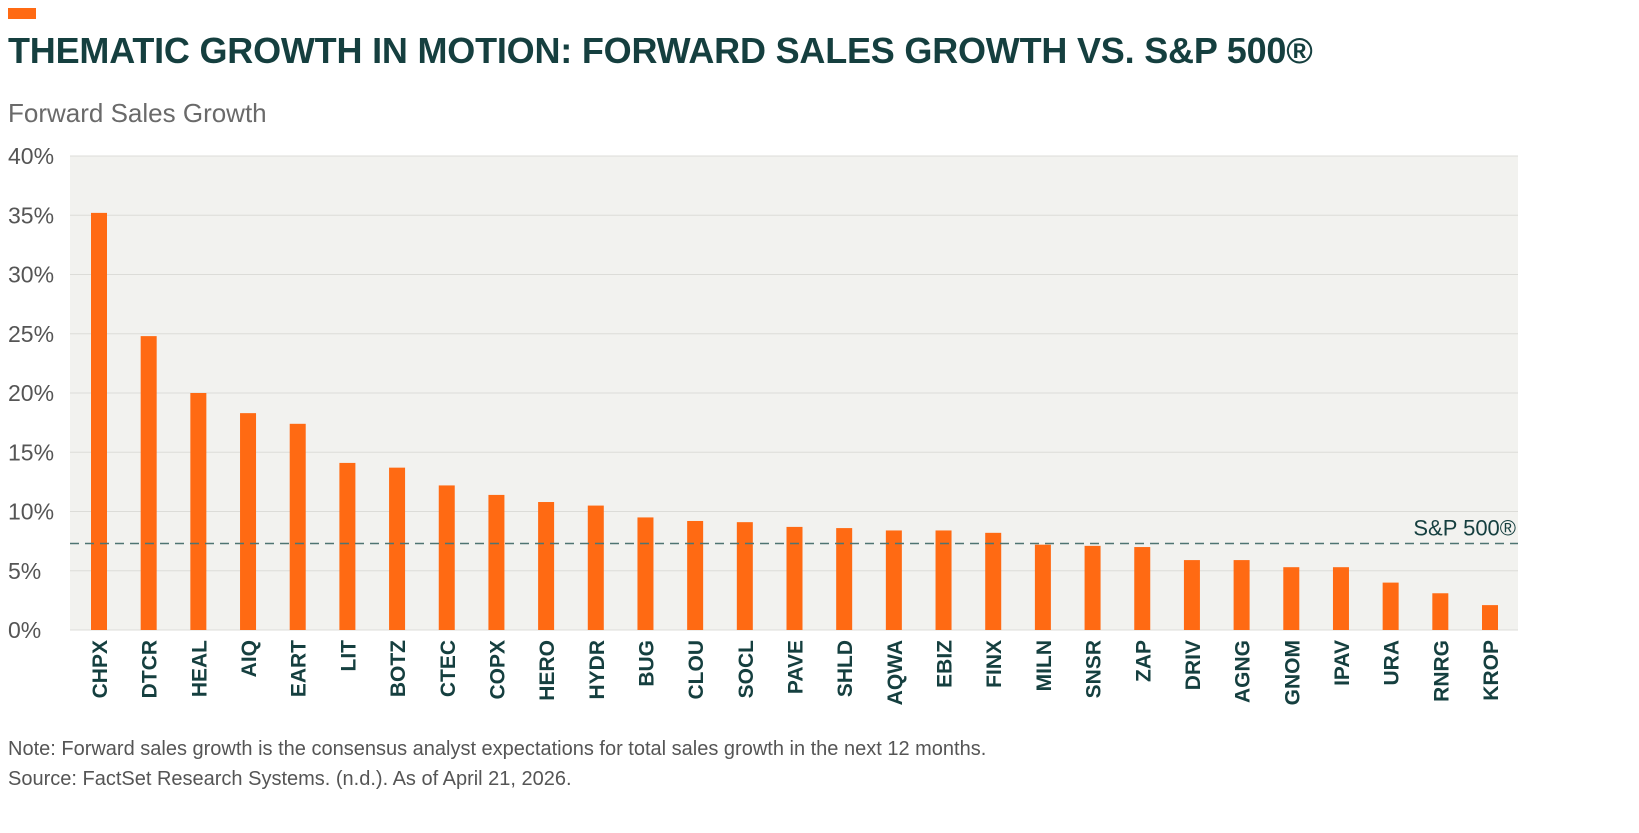 This screenshot has height=833, width=1639. I want to click on bar-copx, so click(496, 562).